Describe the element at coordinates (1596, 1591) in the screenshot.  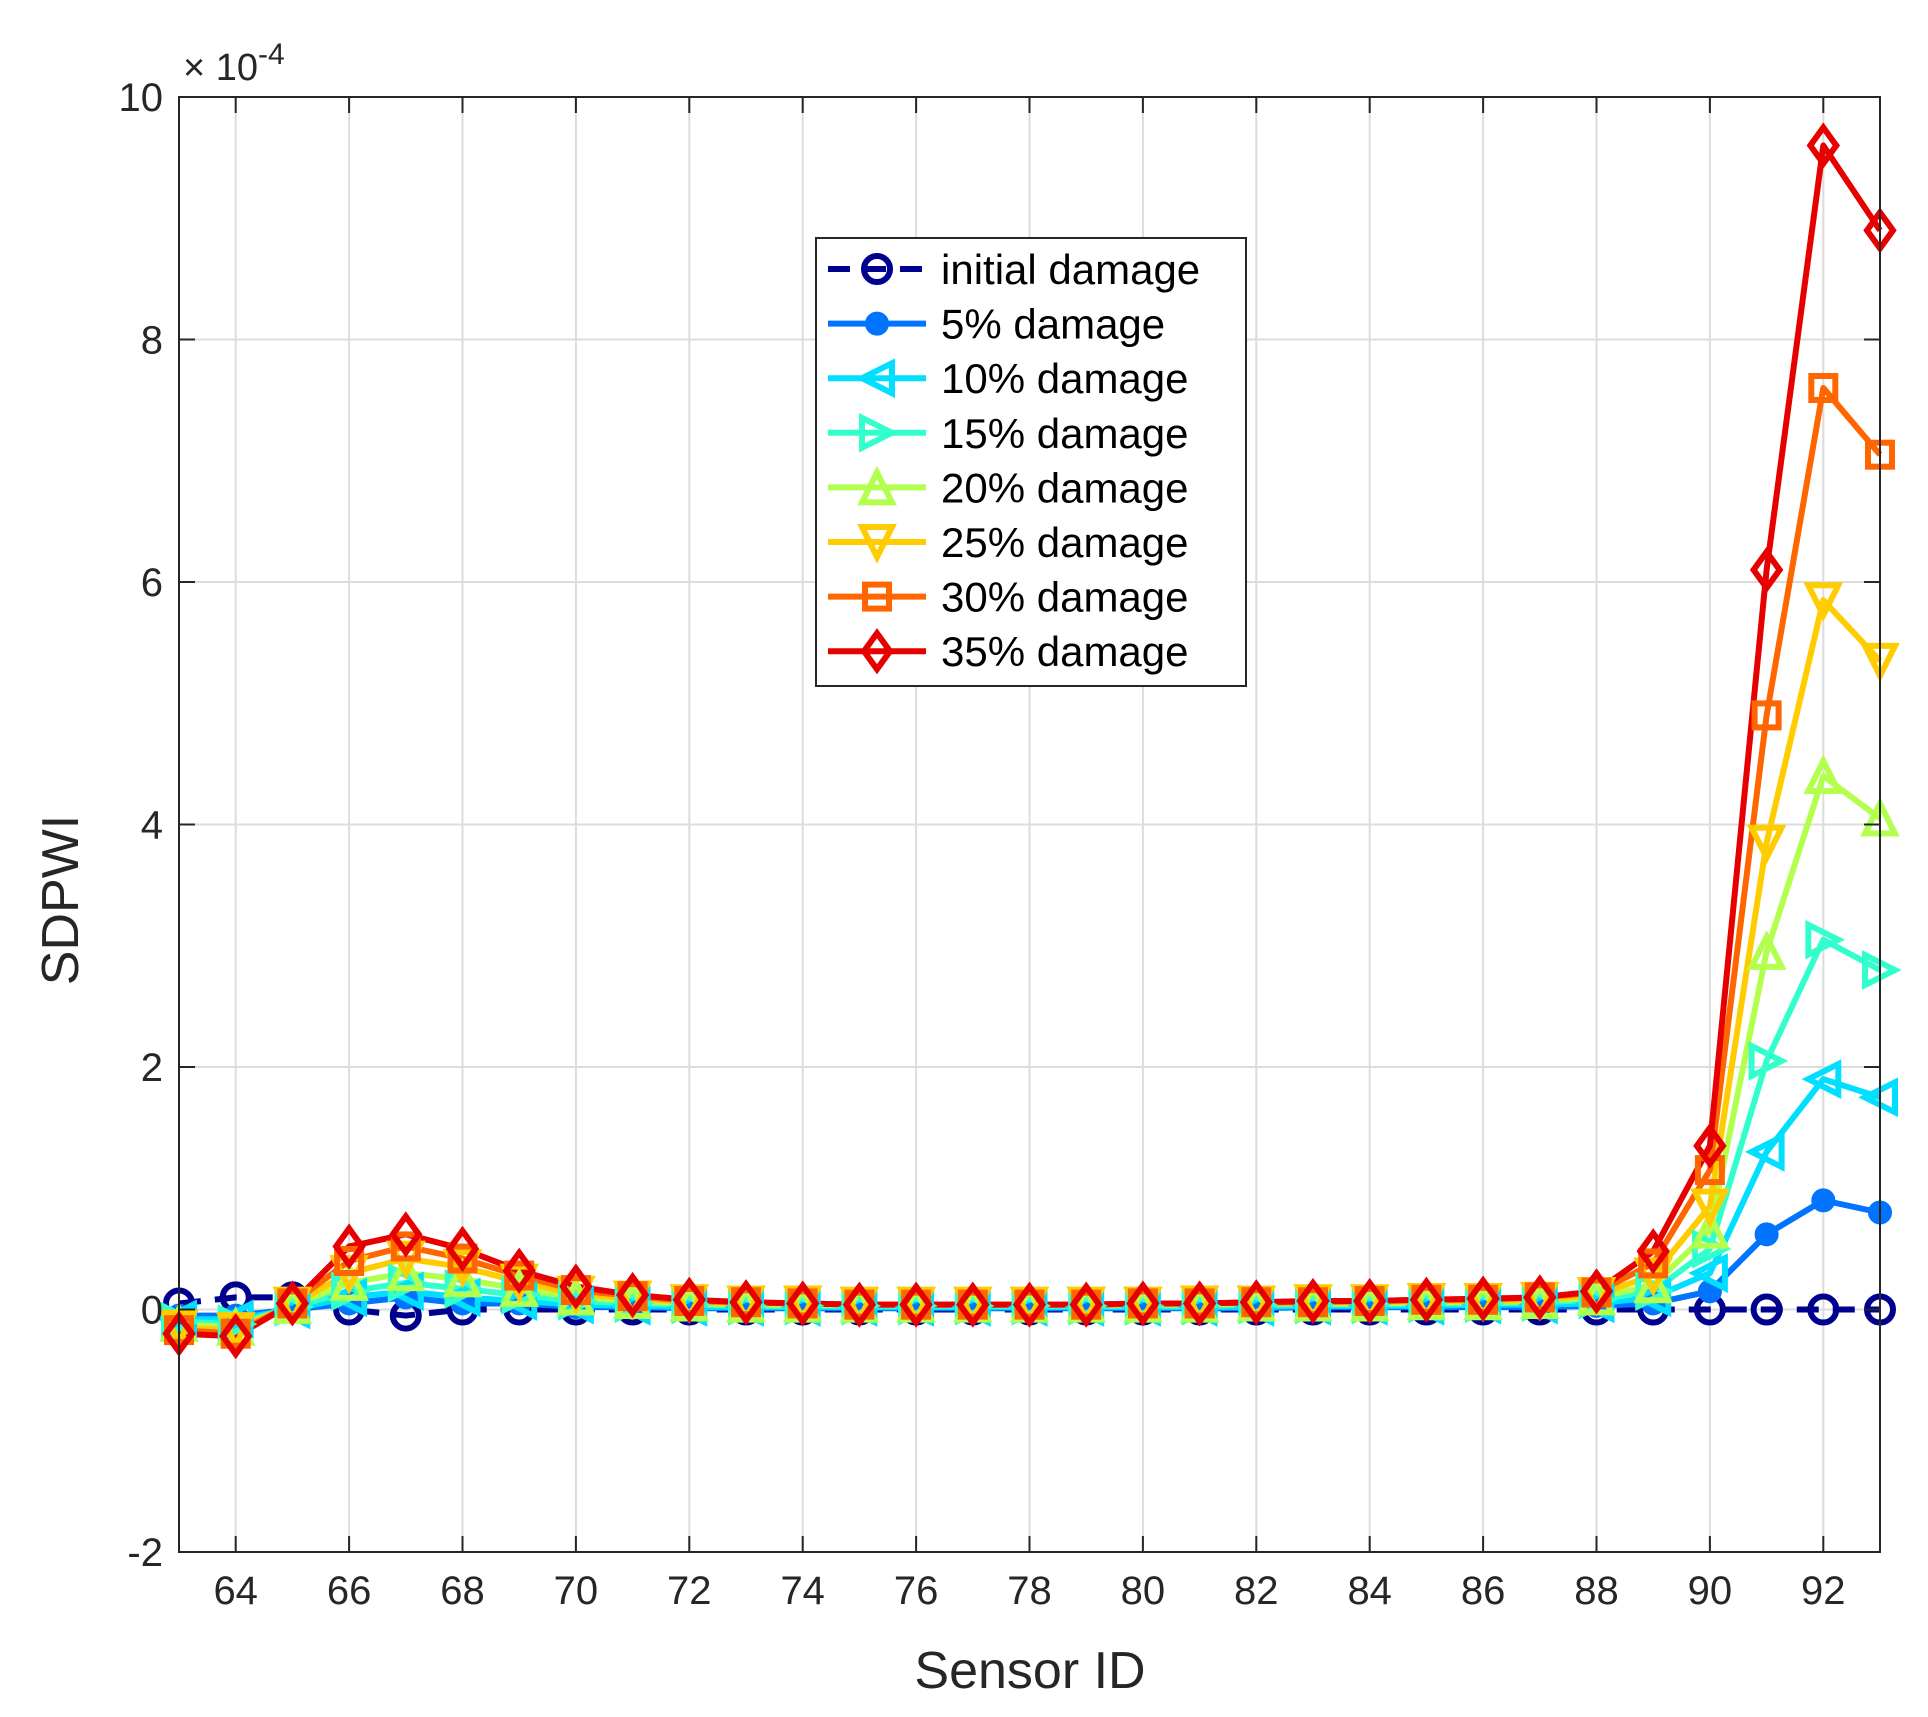
I see `x-tick-label: 88` at that location.